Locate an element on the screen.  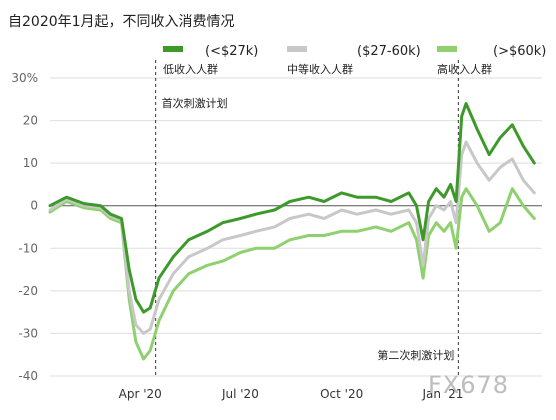
x-tick-label: Jul '20 is located at coordinates (240, 394).